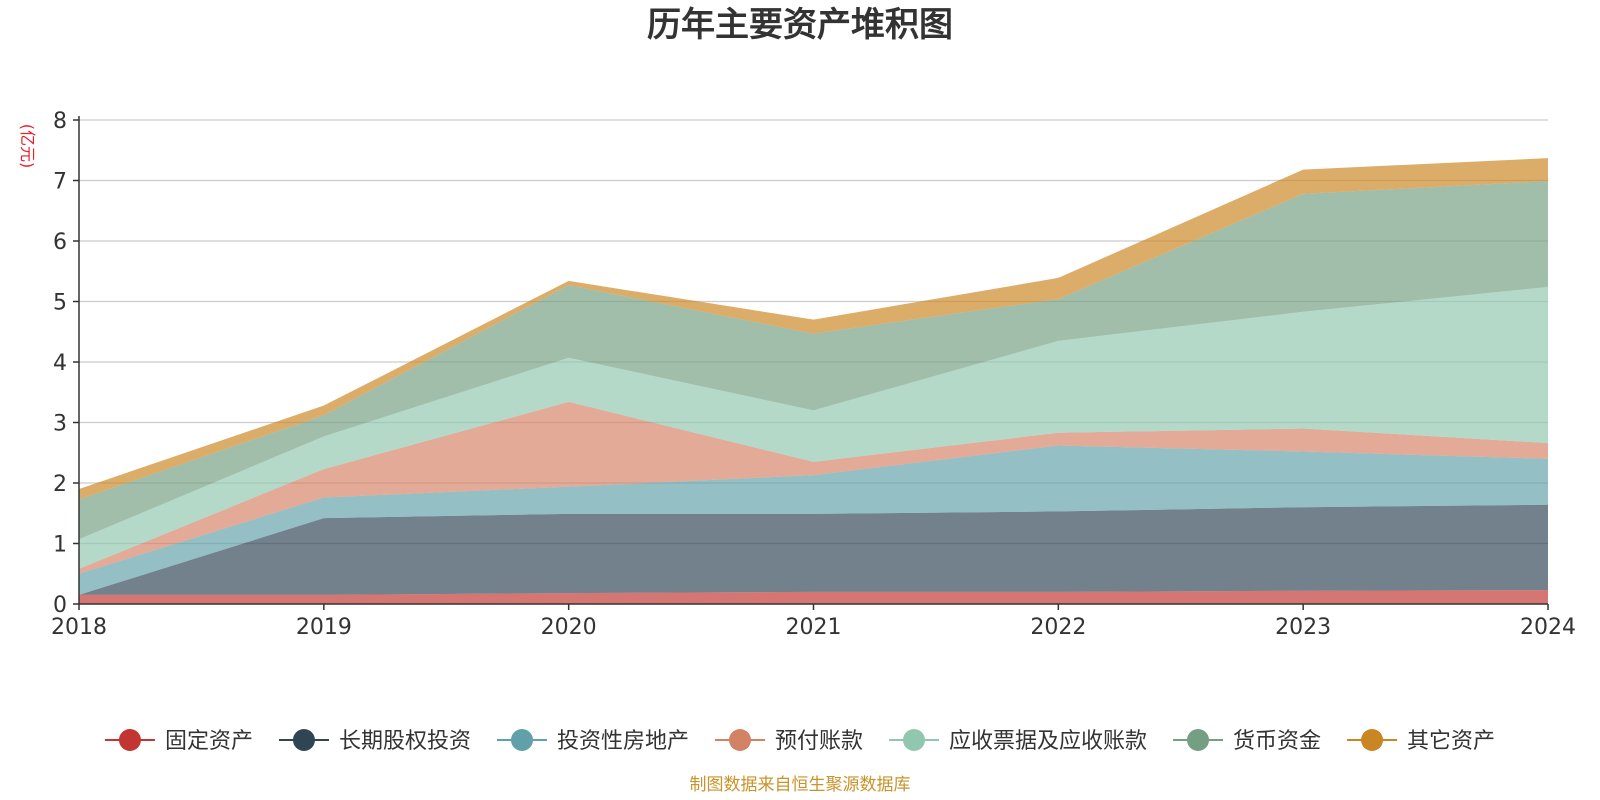  What do you see at coordinates (623, 741) in the screenshot?
I see `legend-label: 投资性房地产` at bounding box center [623, 741].